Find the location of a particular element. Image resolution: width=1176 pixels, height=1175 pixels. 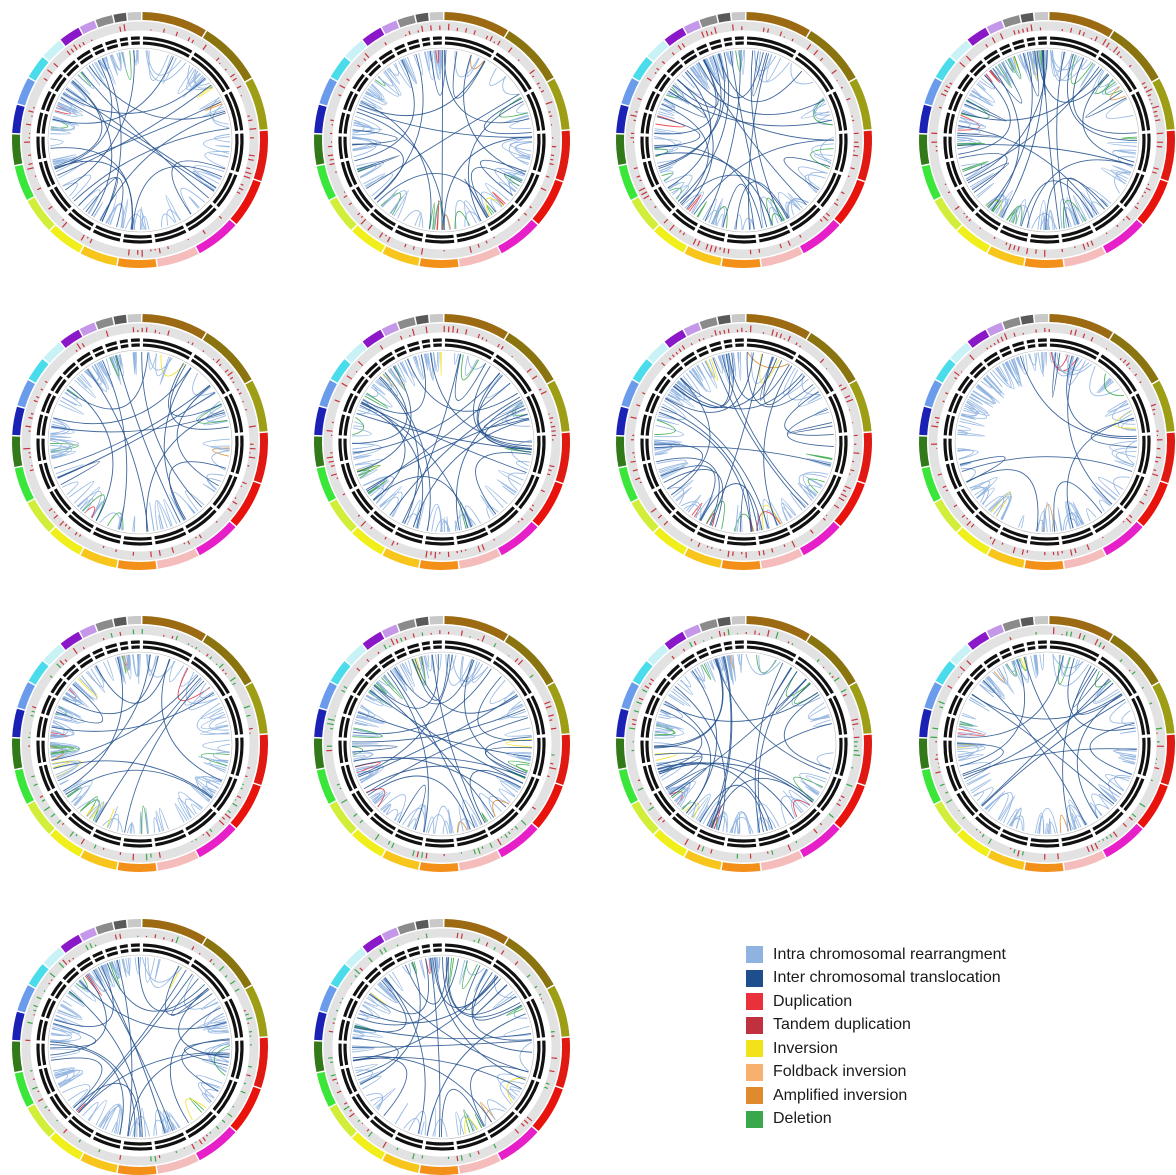

circos-panel is located at coordinates (140, 1046).